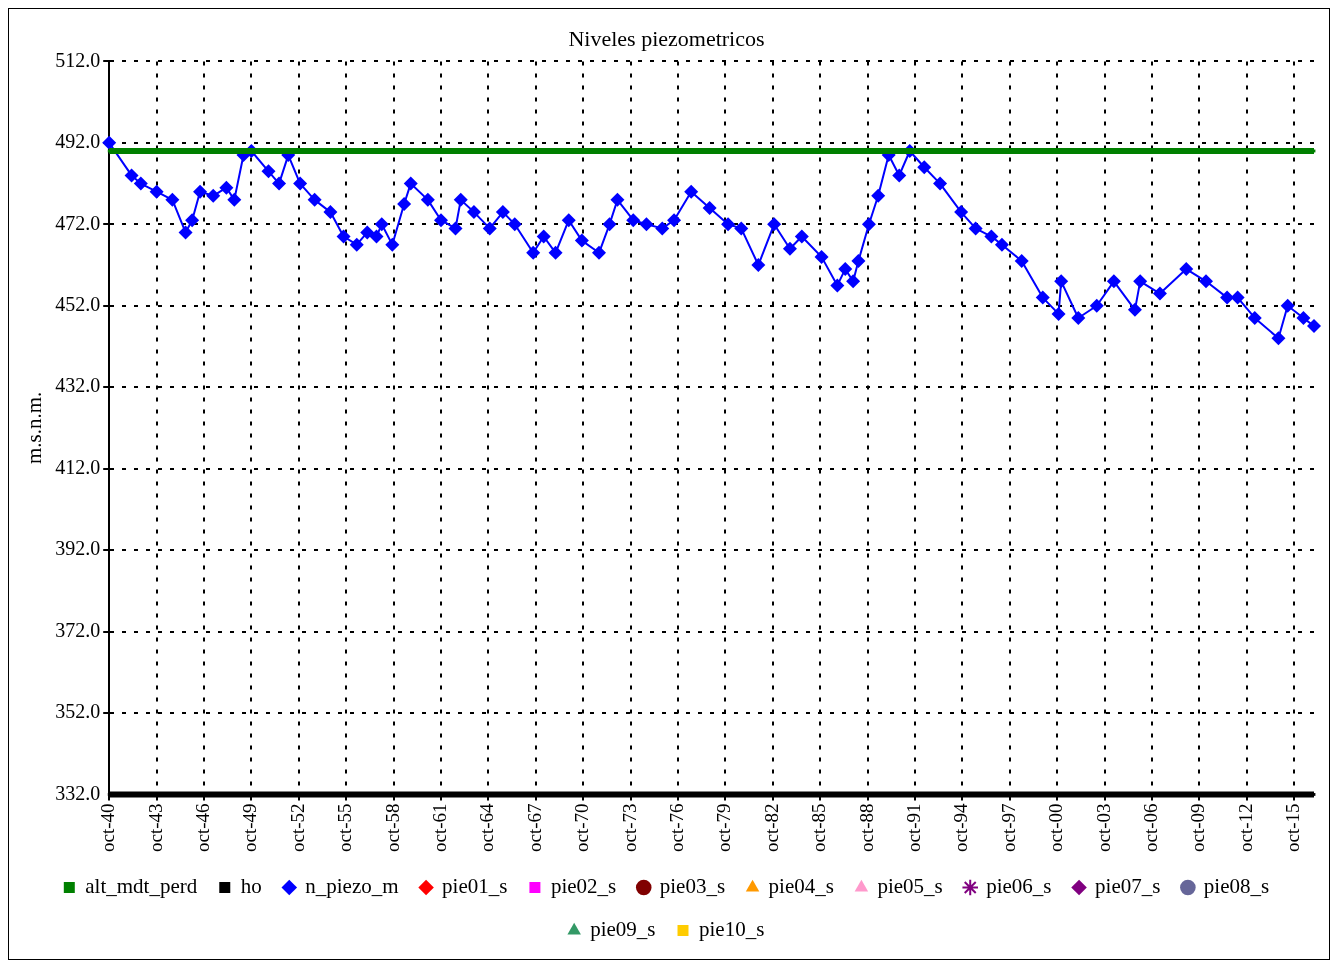 Image resolution: width=1337 pixels, height=965 pixels. I want to click on x-tick-label: oct-15, so click(1293, 828).